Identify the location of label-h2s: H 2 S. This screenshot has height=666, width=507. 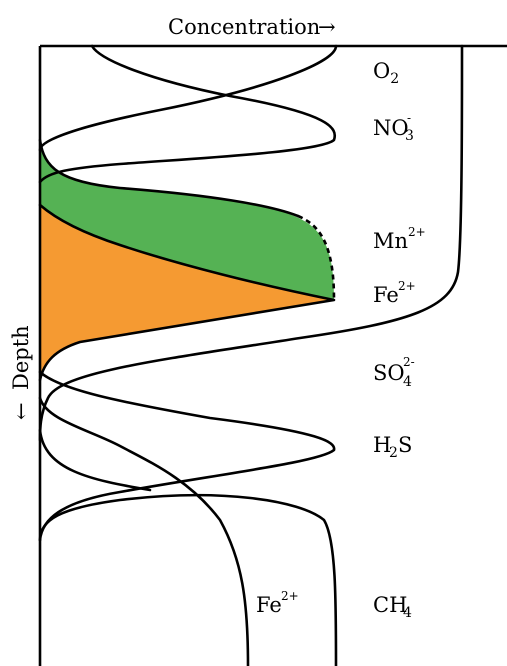
(392, 447).